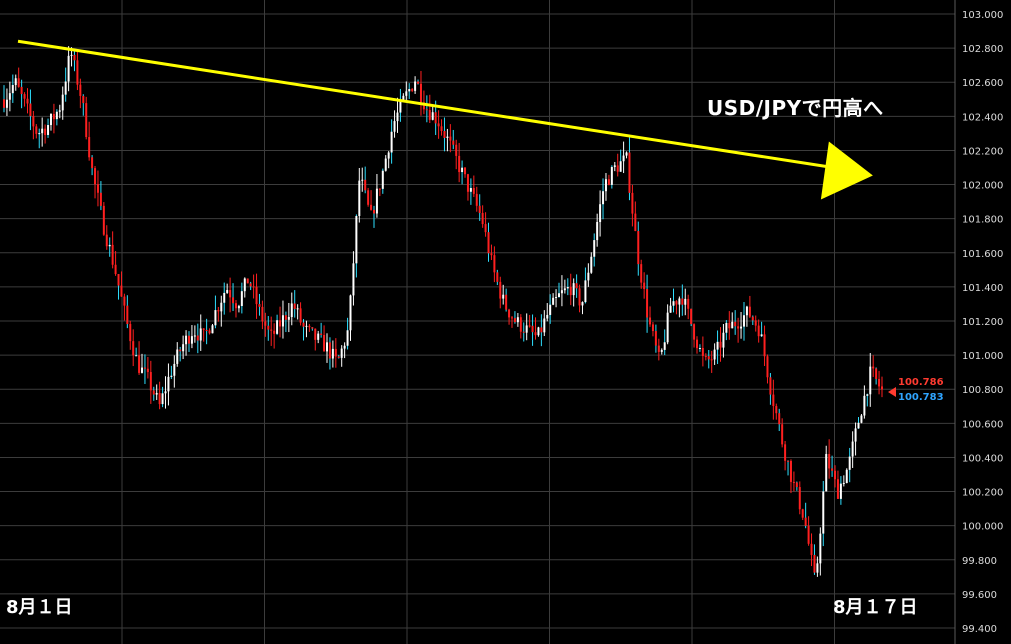 The image size is (1011, 644). I want to click on y-tick-label: 101.600, so click(982, 254).